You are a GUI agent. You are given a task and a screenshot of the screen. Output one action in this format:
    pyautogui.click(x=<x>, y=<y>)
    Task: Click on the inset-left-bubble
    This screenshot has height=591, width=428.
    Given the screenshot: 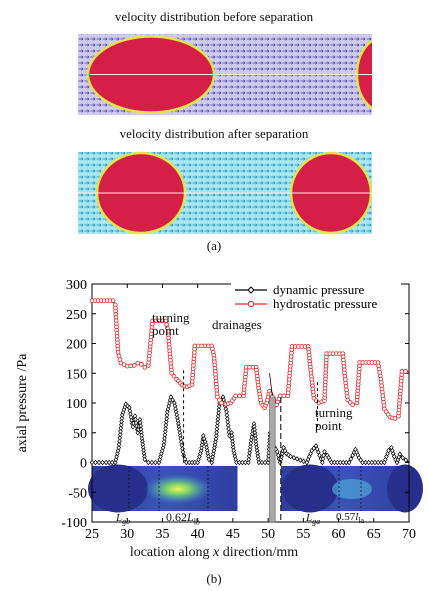 What is the action you would take?
    pyautogui.click(x=118, y=488)
    